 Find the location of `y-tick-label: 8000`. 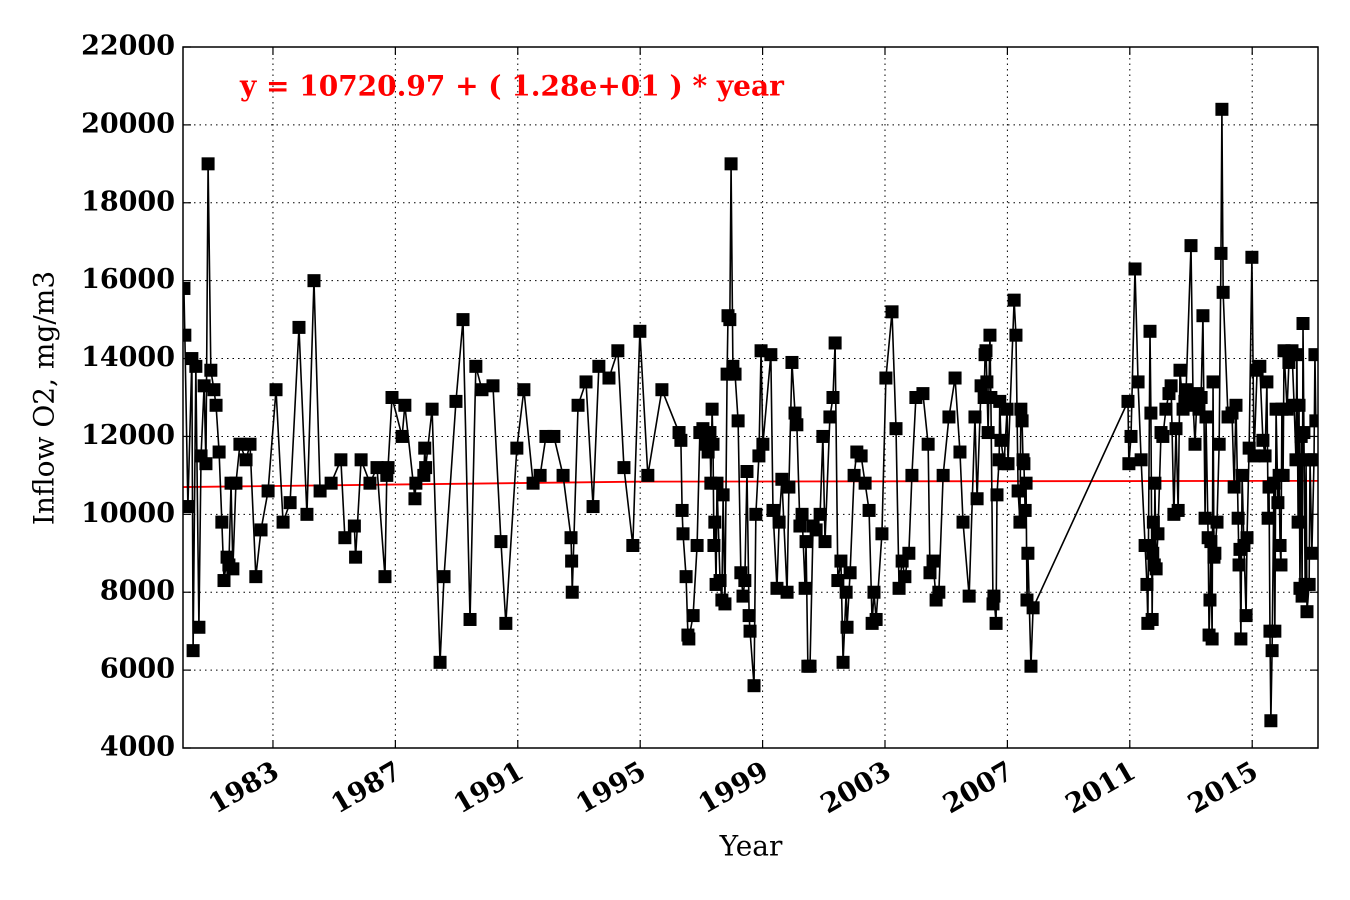

y-tick-label: 8000 is located at coordinates (137, 591).